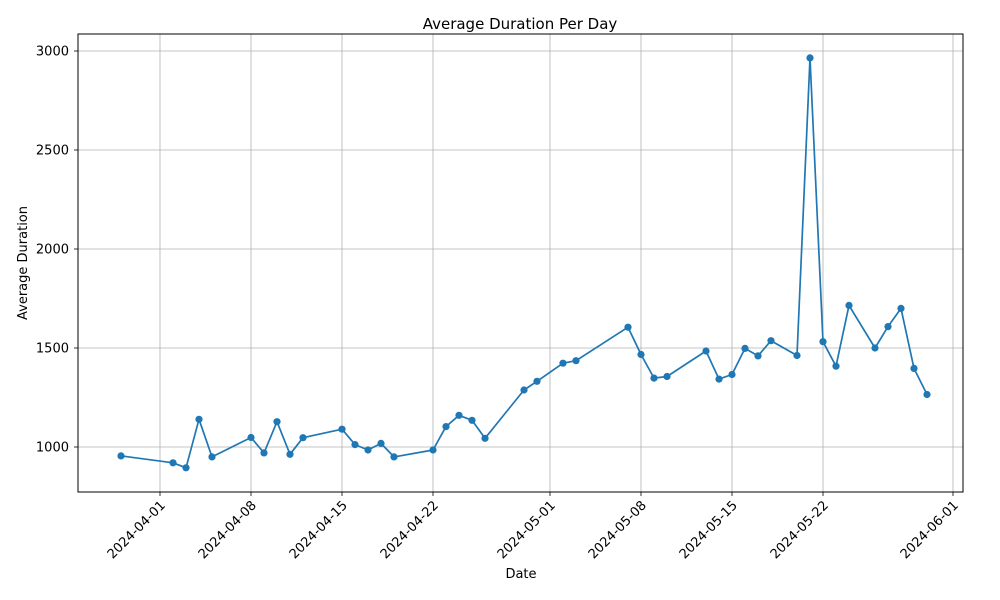 The image size is (1000, 600). I want to click on y-axis-label: Average Duration, so click(23, 263).